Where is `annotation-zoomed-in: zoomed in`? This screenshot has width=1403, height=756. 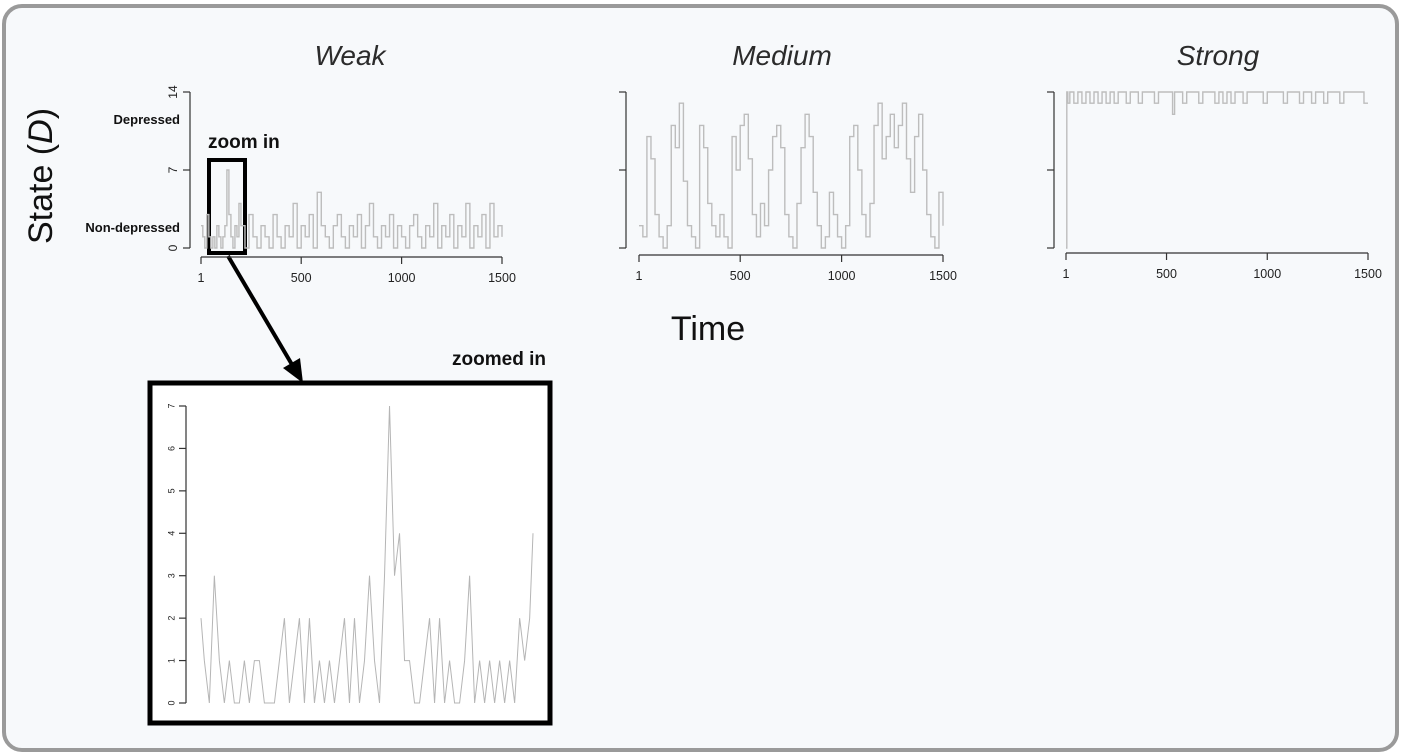 annotation-zoomed-in: zoomed in is located at coordinates (499, 359).